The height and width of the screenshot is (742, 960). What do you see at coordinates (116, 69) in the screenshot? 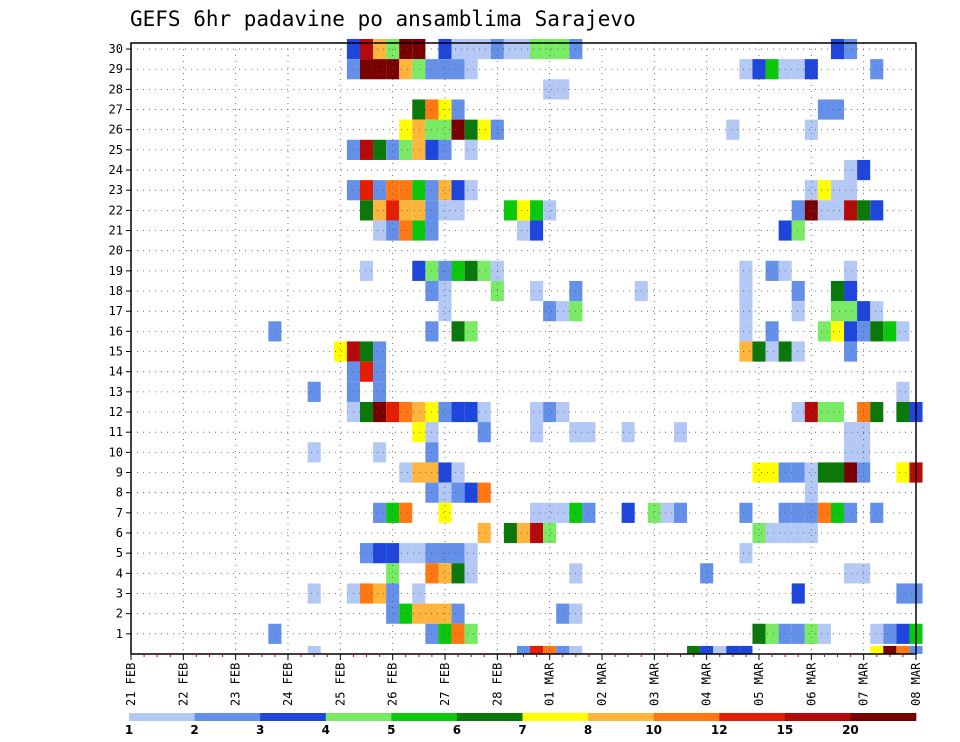
I see `y-tick-label: 29` at bounding box center [116, 69].